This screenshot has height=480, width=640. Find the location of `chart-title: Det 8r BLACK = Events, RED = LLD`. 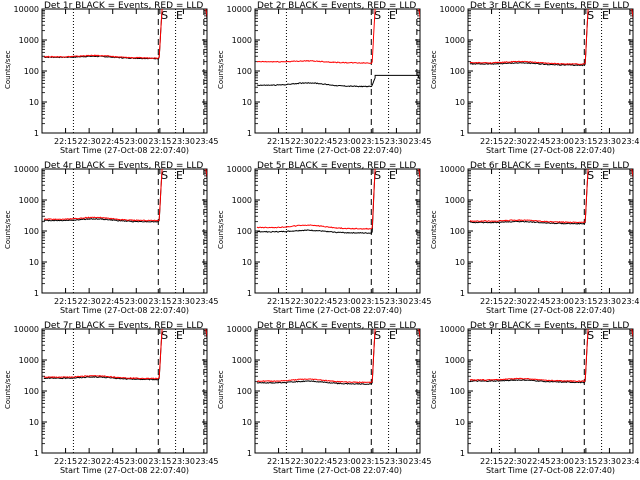

chart-title: Det 8r BLACK = Events, RED = LLD is located at coordinates (336, 326).